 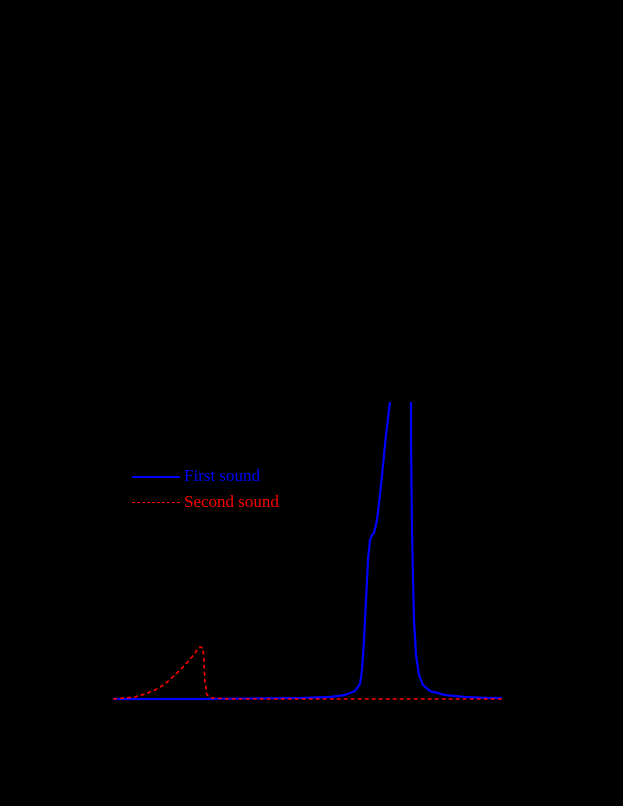 I want to click on solid-line-swatch-icon, so click(x=156, y=477).